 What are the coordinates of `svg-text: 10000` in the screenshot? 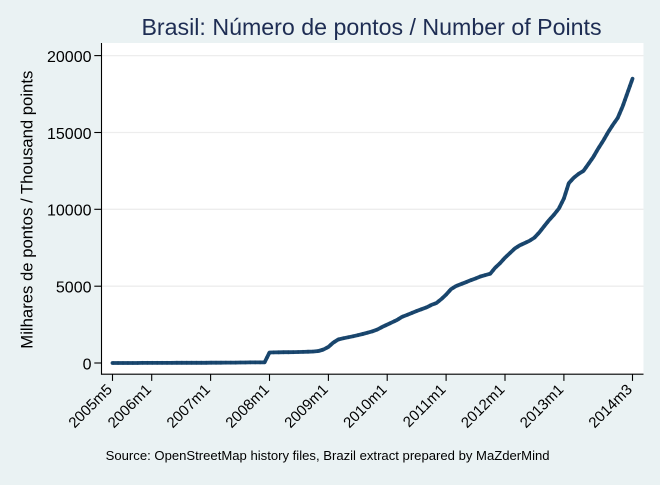 It's located at (69, 211).